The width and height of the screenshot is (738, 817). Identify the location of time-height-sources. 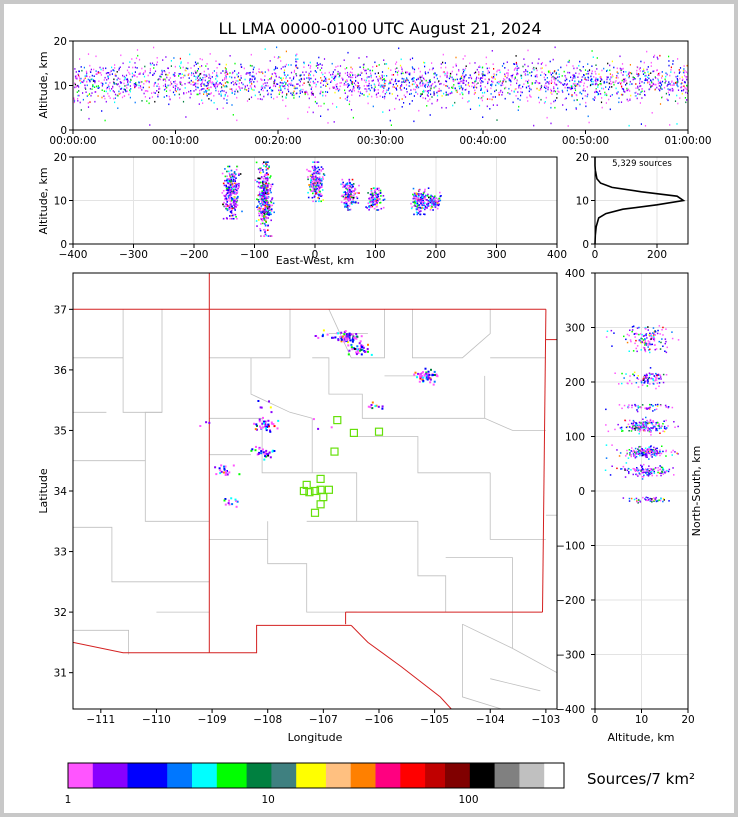
(381, 86).